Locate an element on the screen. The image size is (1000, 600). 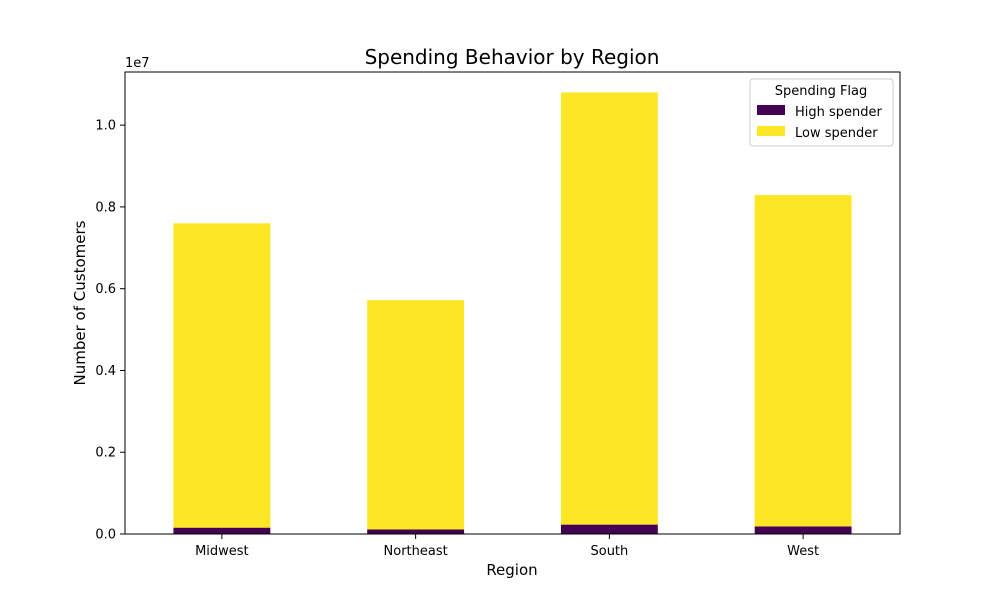
legend: Spending Flag High spender Low spender is located at coordinates (821, 112).